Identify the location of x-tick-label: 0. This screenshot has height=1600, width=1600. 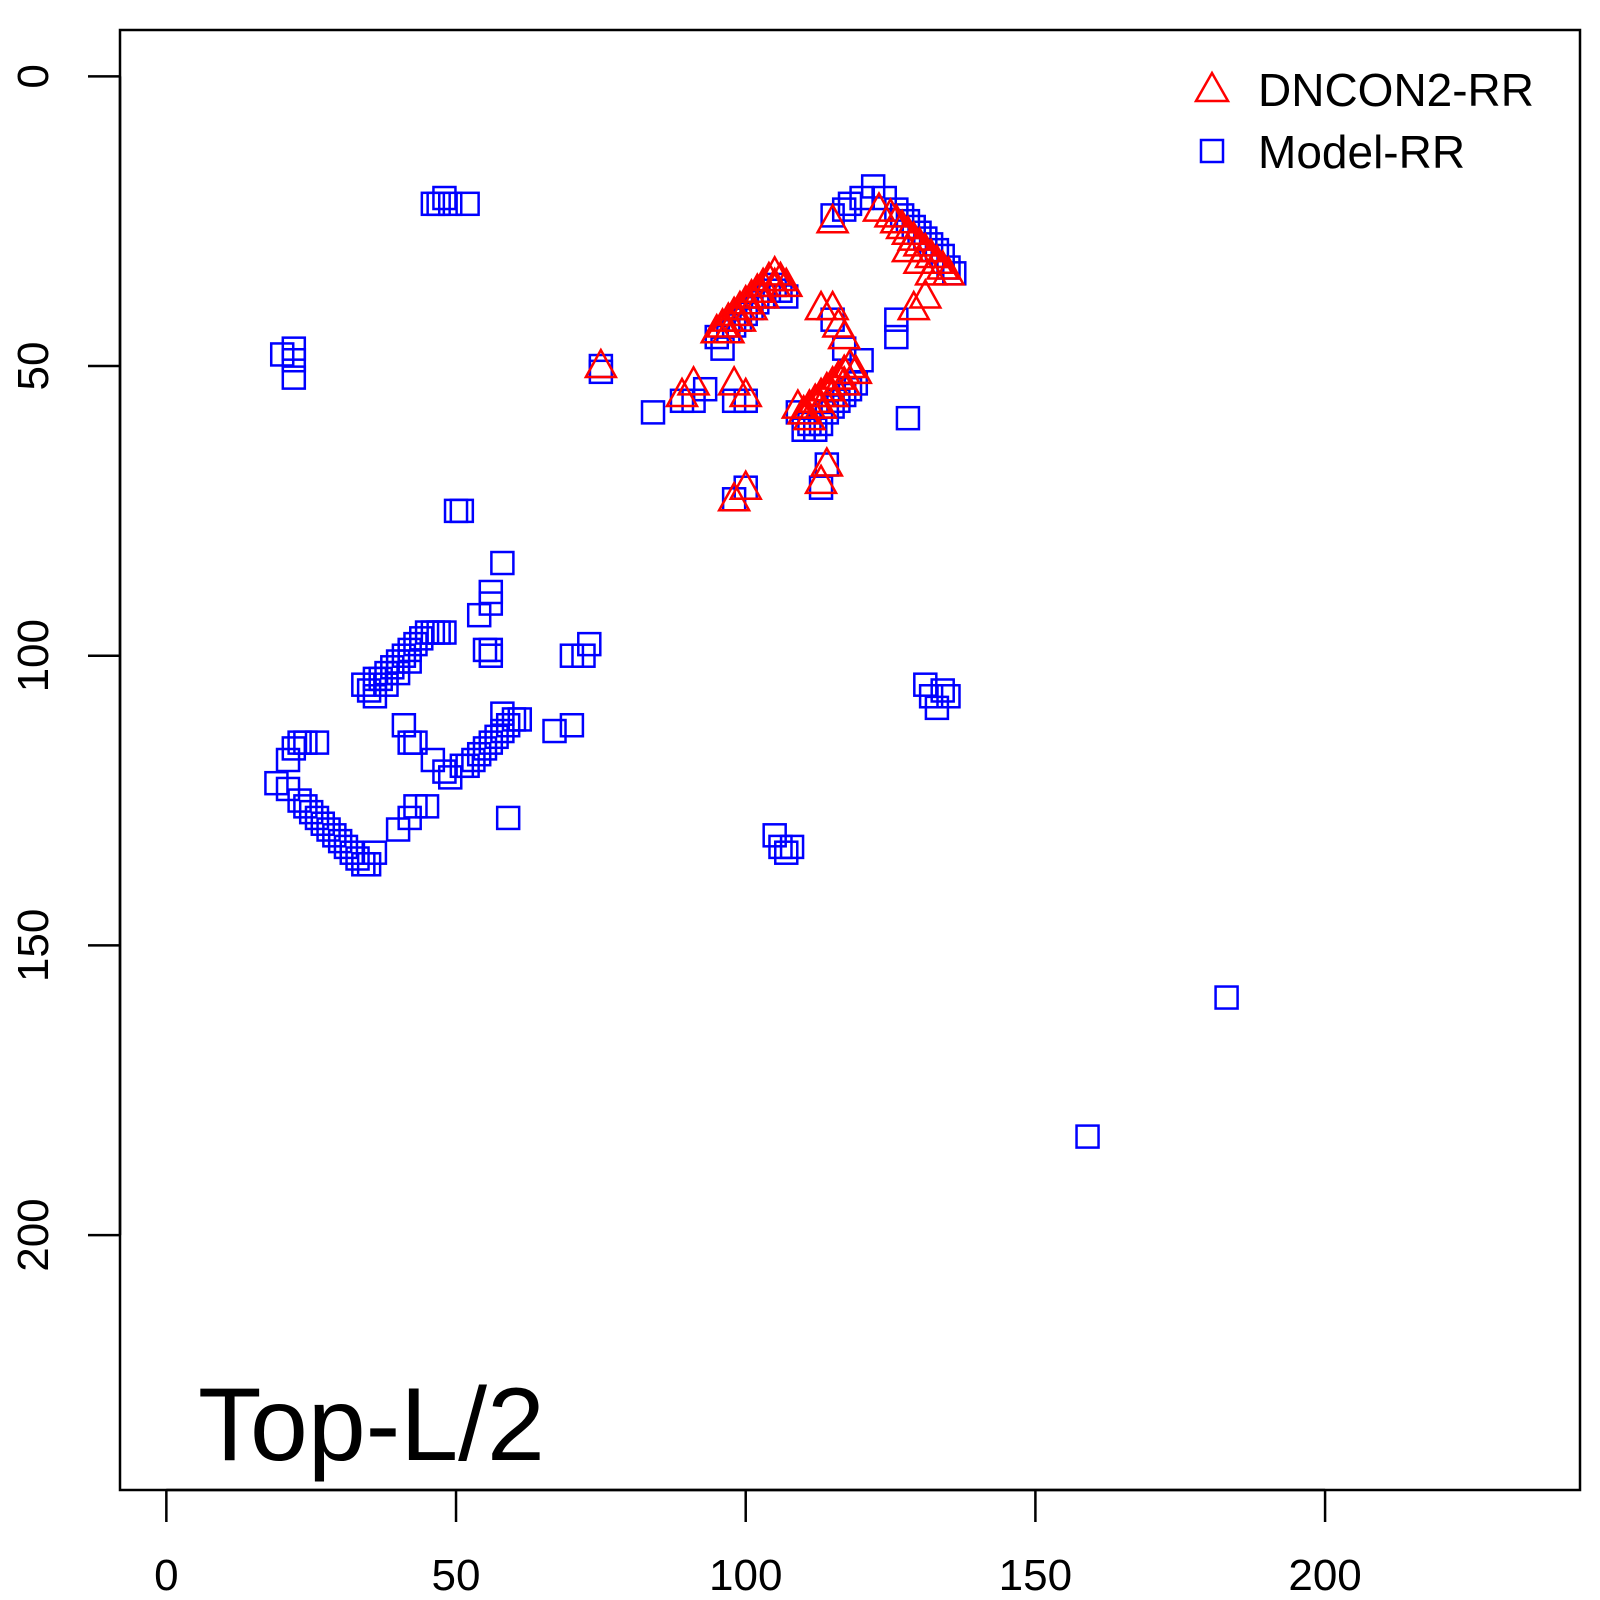
(166, 1575).